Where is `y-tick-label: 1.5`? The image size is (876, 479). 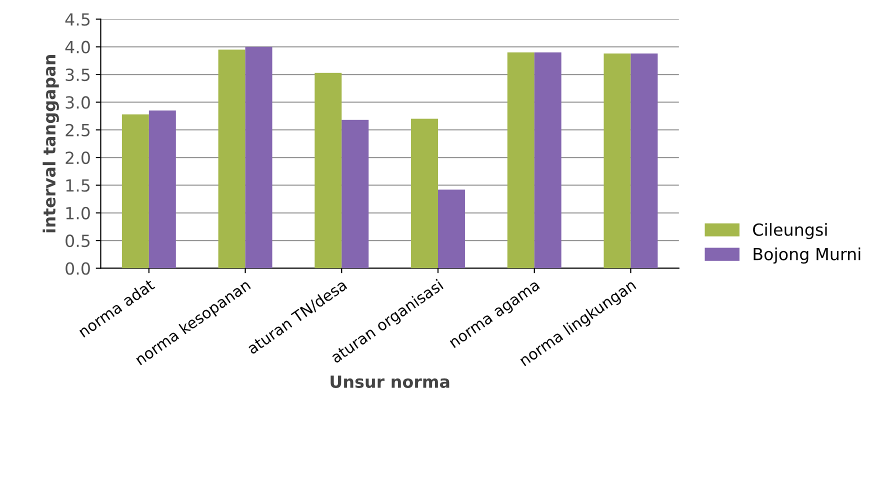 y-tick-label: 1.5 is located at coordinates (78, 185).